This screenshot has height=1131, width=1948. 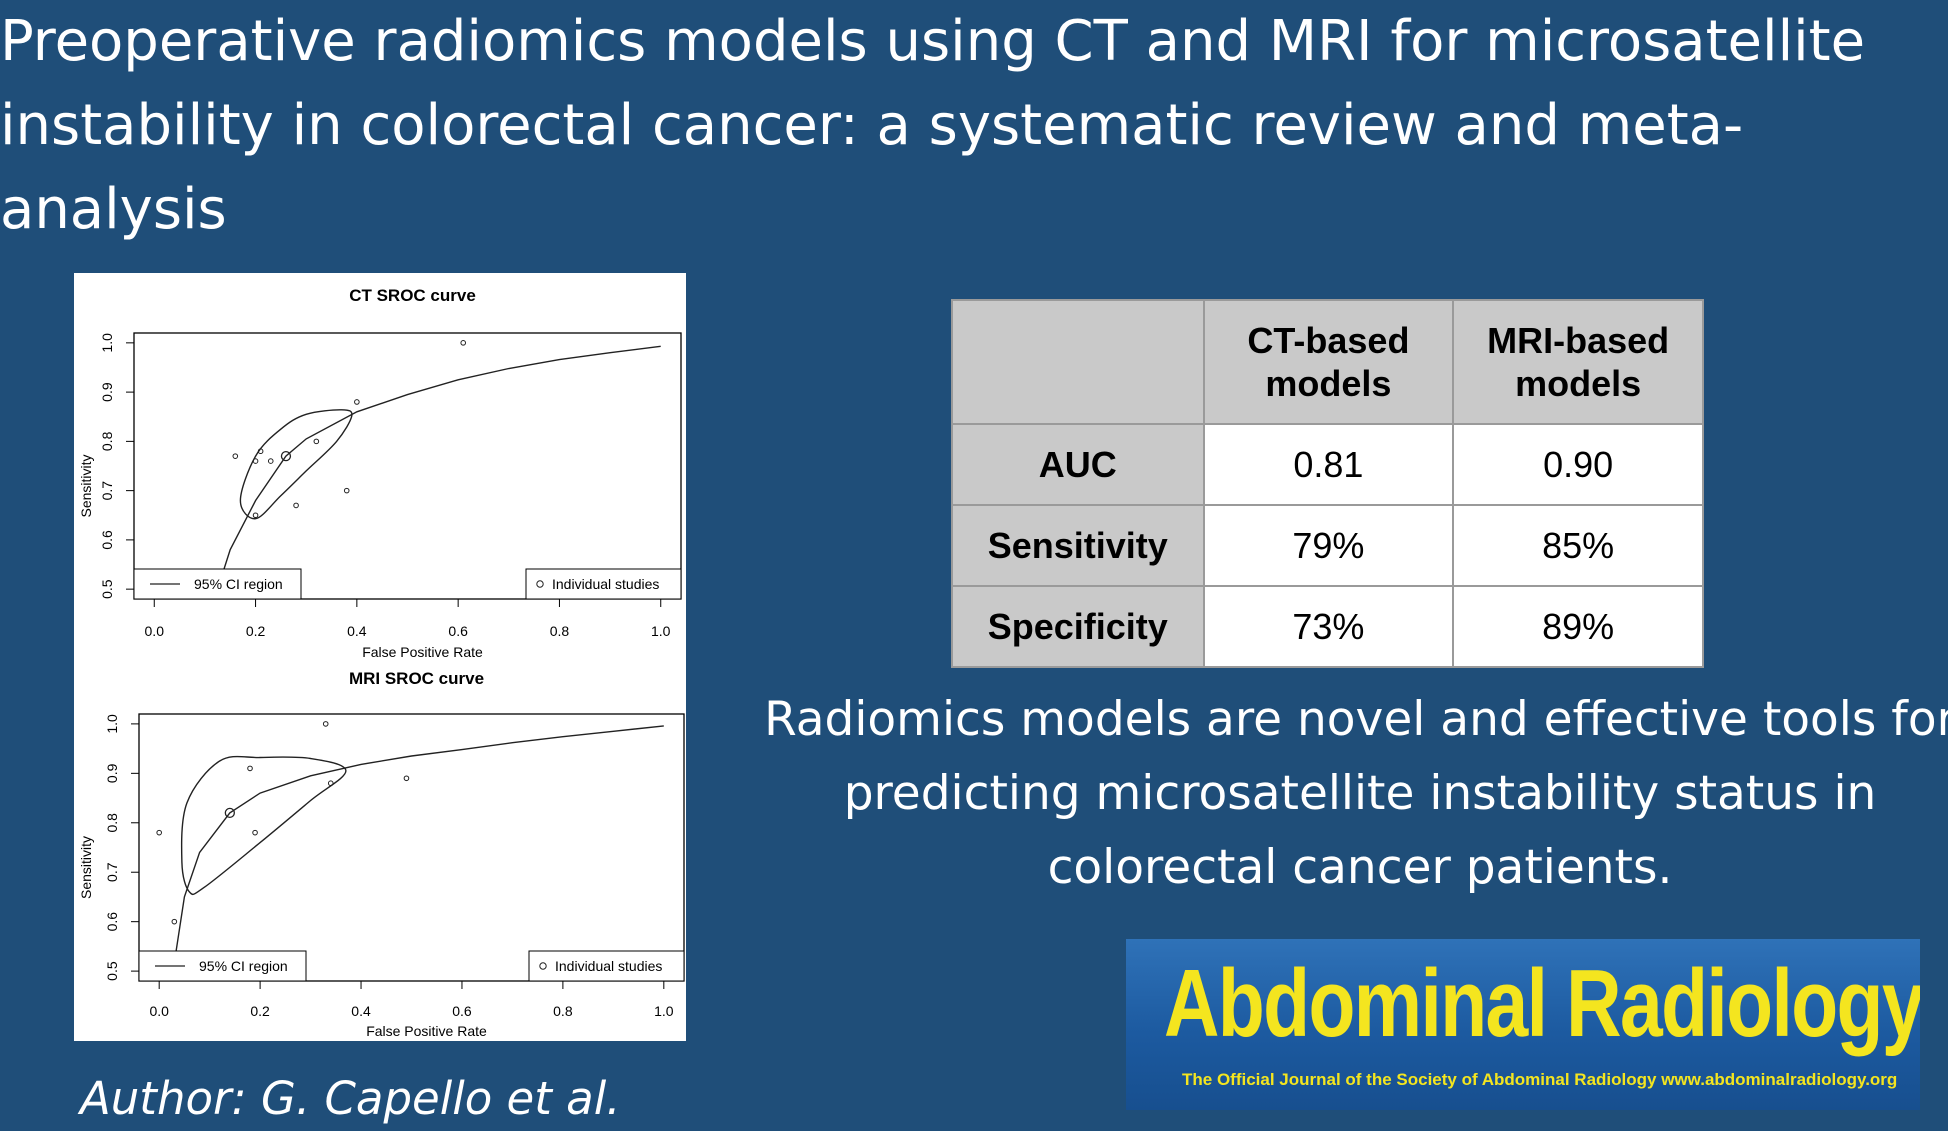 I want to click on journal-name: Abdominal Radiology, so click(x=1542, y=1003).